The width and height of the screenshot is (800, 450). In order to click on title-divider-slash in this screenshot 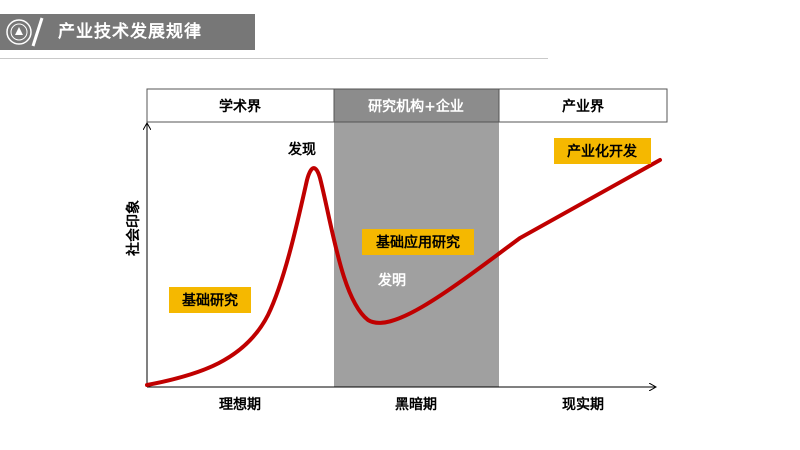, I will do `click(37, 32)`.